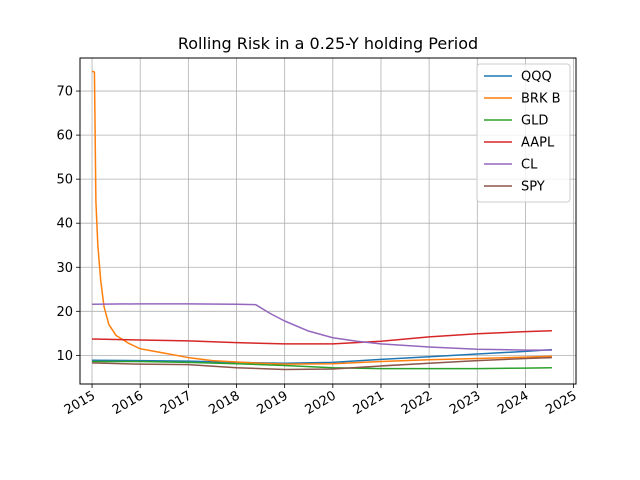 This screenshot has height=480, width=640. I want to click on series-line-cl, so click(322, 327).